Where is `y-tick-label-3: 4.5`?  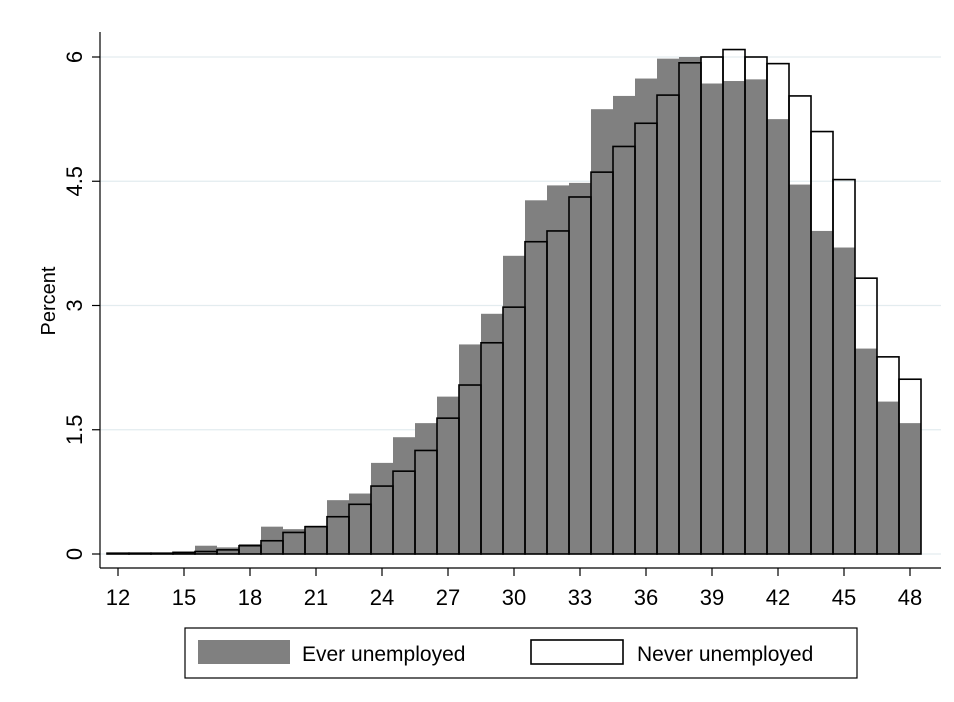 y-tick-label-3: 4.5 is located at coordinates (74, 181).